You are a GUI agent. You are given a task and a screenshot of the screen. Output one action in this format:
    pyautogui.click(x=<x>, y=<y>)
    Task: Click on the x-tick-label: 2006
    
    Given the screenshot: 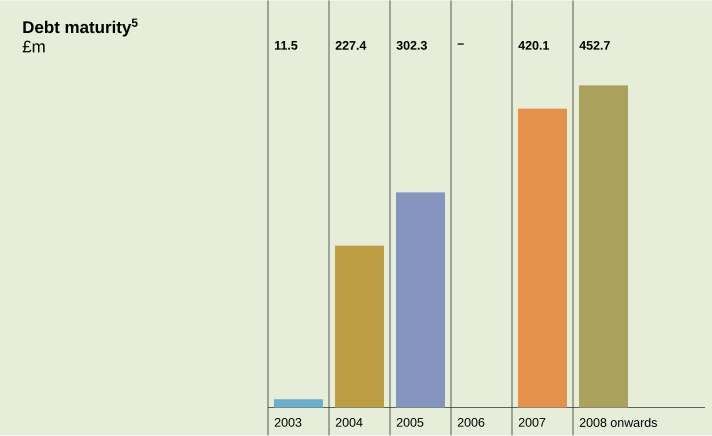 What is the action you would take?
    pyautogui.click(x=471, y=422)
    